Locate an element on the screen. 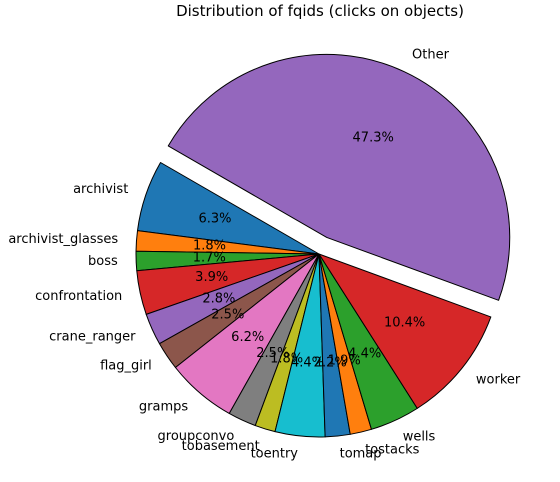 The width and height of the screenshot is (560, 482). percent-label-crane-ranger: 2.8% is located at coordinates (218, 299).